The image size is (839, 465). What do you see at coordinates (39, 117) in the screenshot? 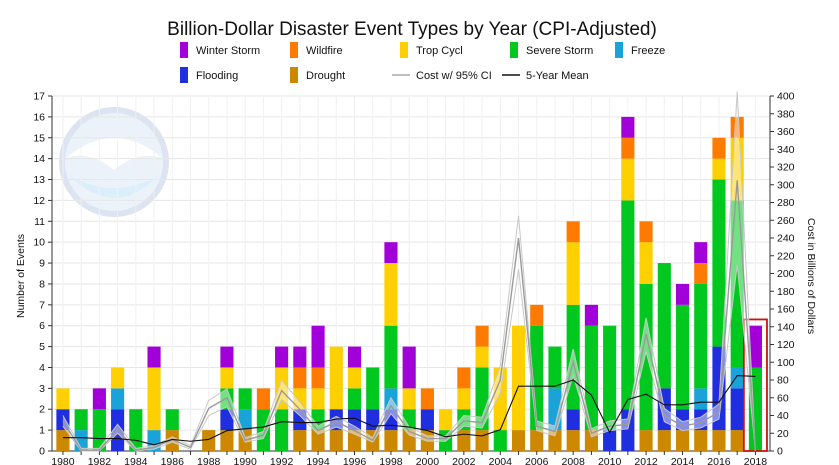
I see `y-left-tick-label: 16` at bounding box center [39, 117].